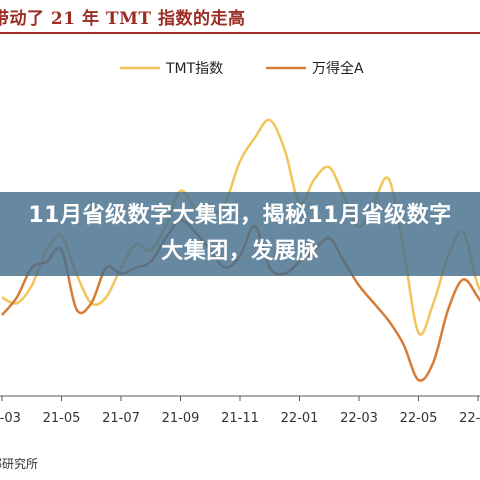 This screenshot has height=480, width=480. I want to click on chart-title: 带动了 21 年 TMT 指数的走高, so click(123, 19).